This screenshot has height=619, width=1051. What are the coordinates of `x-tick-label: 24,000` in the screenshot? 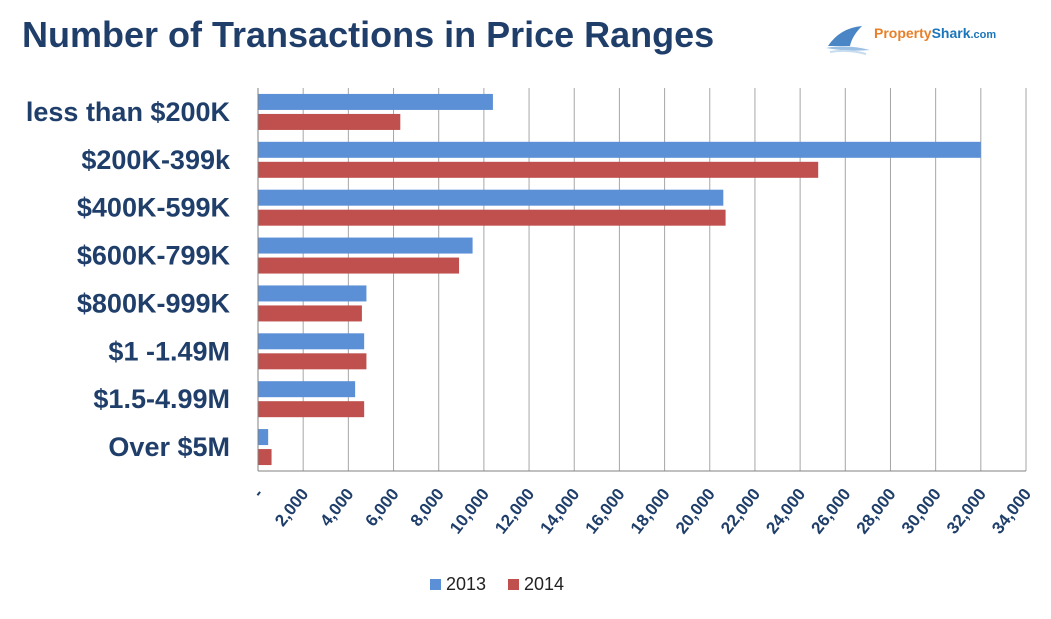 It's located at (785, 511).